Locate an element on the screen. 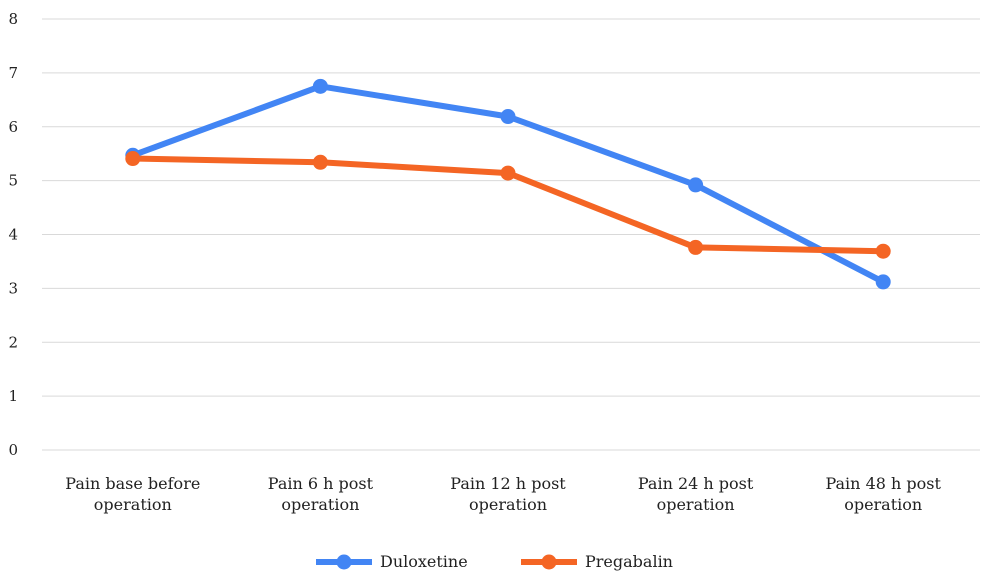 This screenshot has width=1000, height=585. x-category-label: Pain 24 h post operation is located at coordinates (696, 494).